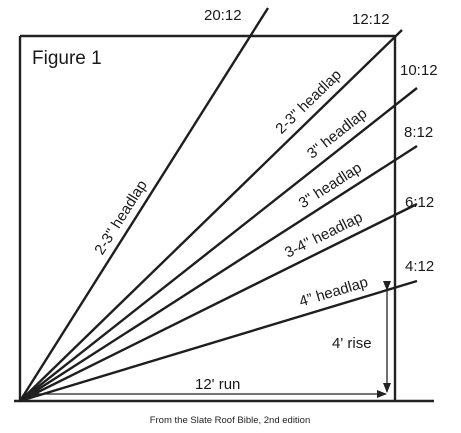 The height and width of the screenshot is (433, 461). What do you see at coordinates (419, 266) in the screenshot?
I see `slope-label-4-12: 4:12` at bounding box center [419, 266].